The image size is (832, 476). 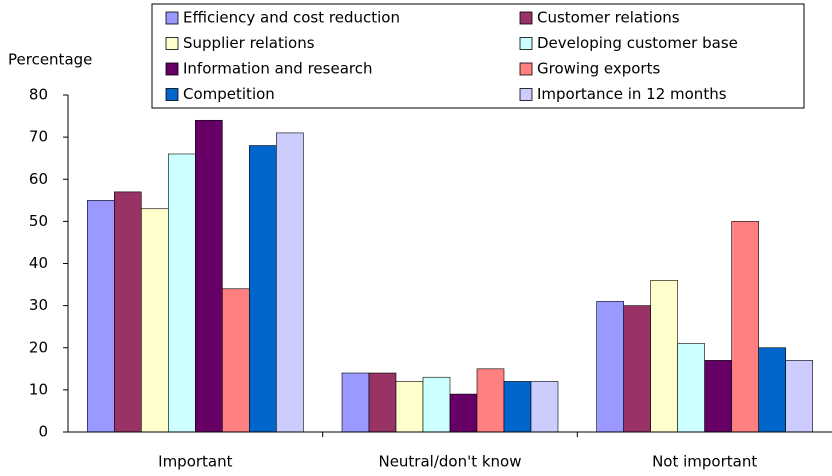 What do you see at coordinates (449, 462) in the screenshot?
I see `x-tick-label: Neutral/don't know` at bounding box center [449, 462].